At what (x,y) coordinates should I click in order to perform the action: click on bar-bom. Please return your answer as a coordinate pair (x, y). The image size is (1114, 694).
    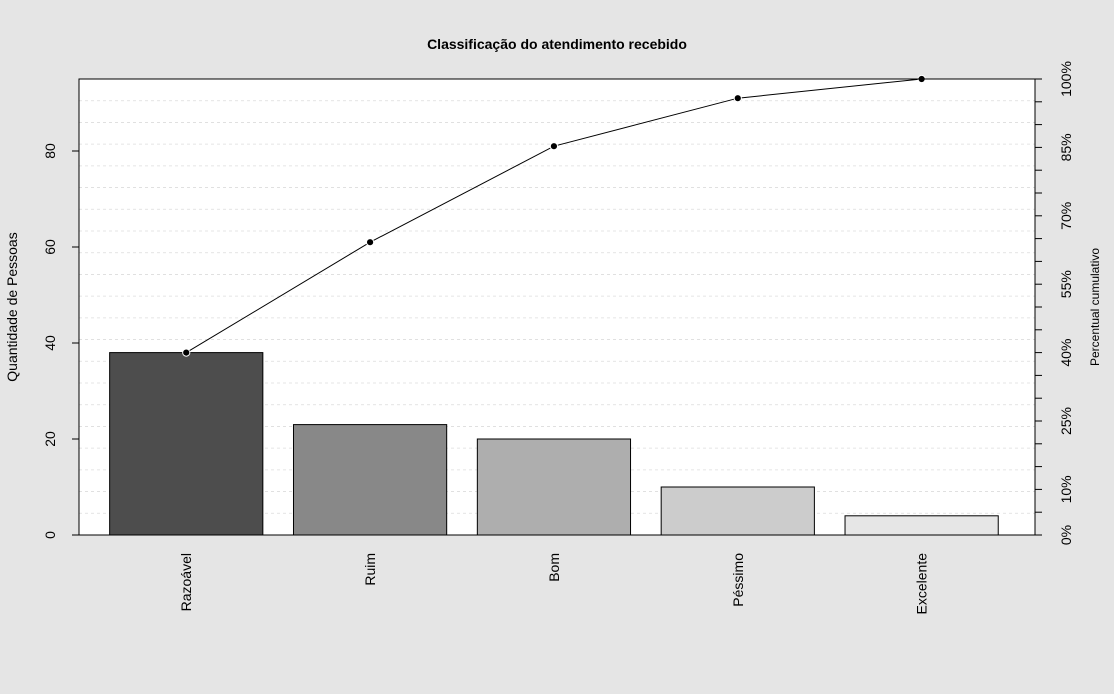
    Looking at the image, I should click on (554, 487).